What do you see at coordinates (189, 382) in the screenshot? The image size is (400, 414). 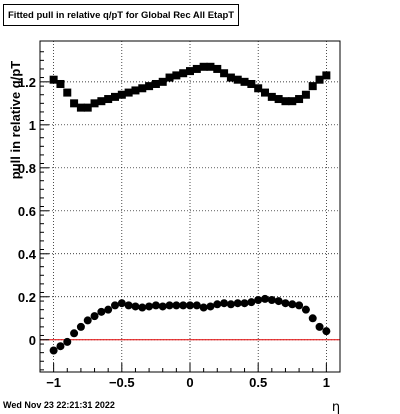 I see `x-tick-label: 0` at bounding box center [189, 382].